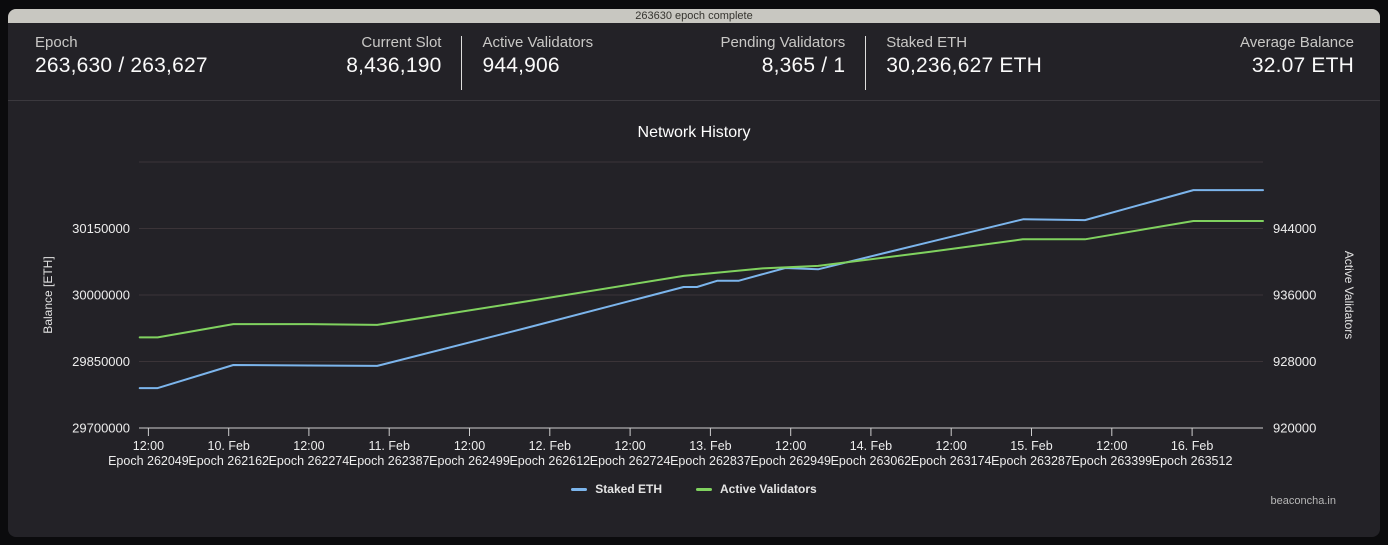 This screenshot has height=545, width=1388. Describe the element at coordinates (710, 446) in the screenshot. I see `x-tick-time-label: 13. Feb` at that location.